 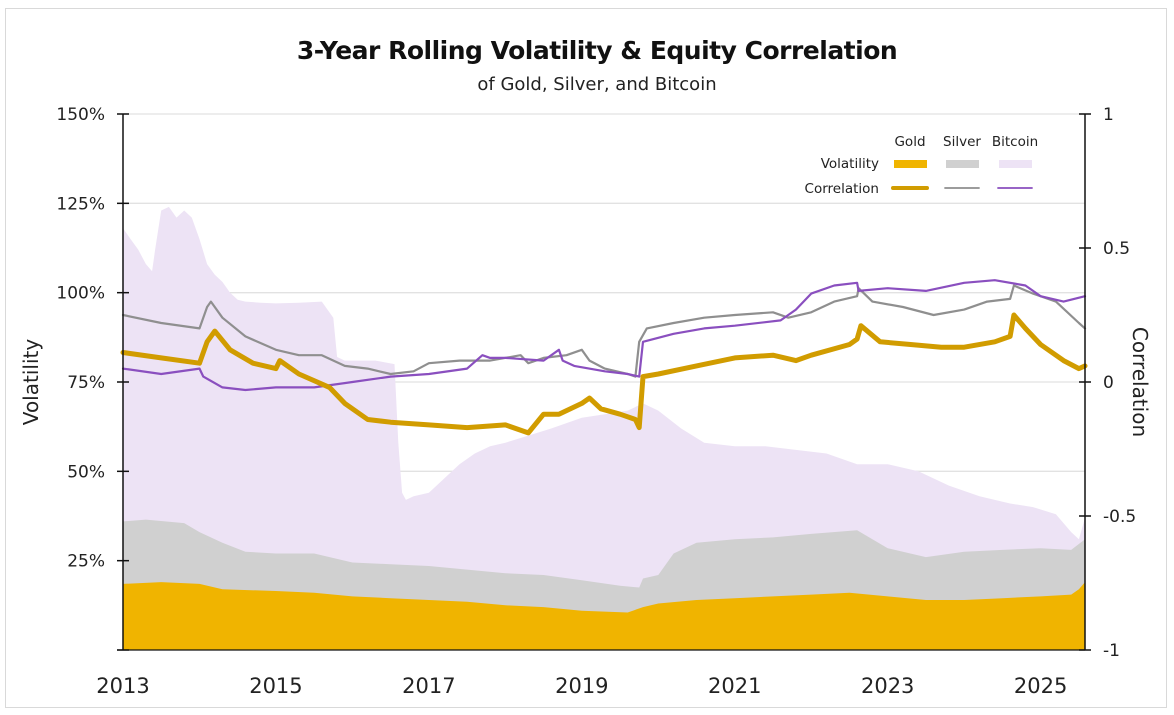 I want to click on legend-swatch-gold-vol, so click(x=910, y=164).